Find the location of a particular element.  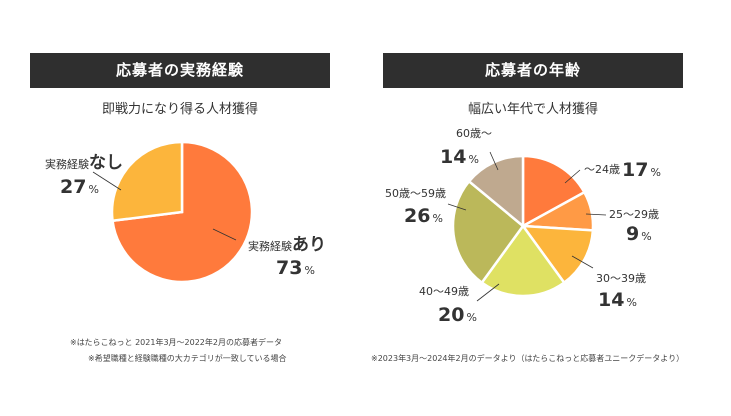

label-age-24: ～24歳 is located at coordinates (602, 169).